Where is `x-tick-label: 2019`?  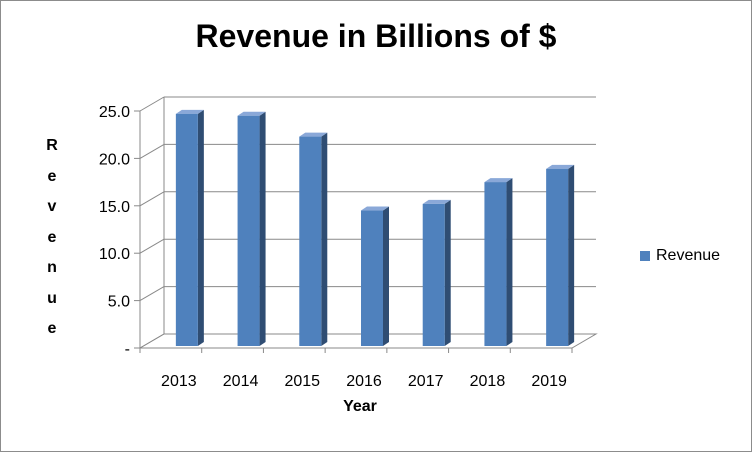 x-tick-label: 2019 is located at coordinates (549, 381).